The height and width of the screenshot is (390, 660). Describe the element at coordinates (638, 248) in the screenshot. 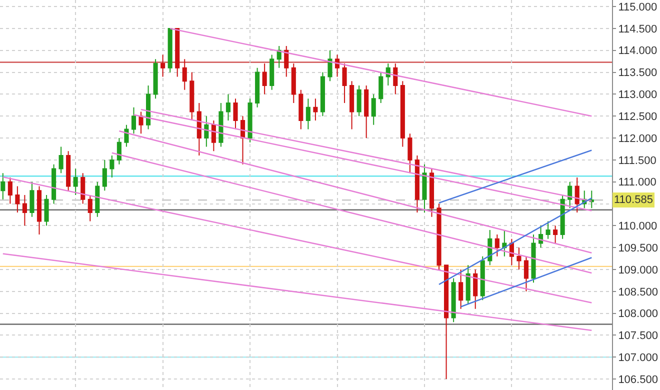

I see `y-tick-label: 109.500` at that location.